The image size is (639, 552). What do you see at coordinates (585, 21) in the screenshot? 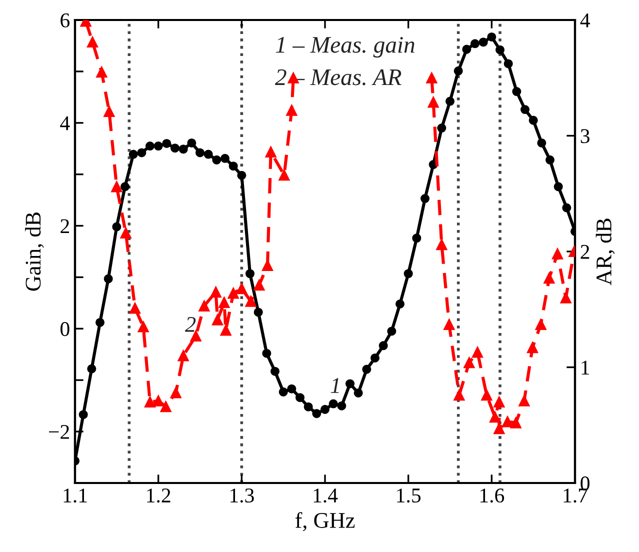
I see `y2-tick-label: 4` at bounding box center [585, 21].